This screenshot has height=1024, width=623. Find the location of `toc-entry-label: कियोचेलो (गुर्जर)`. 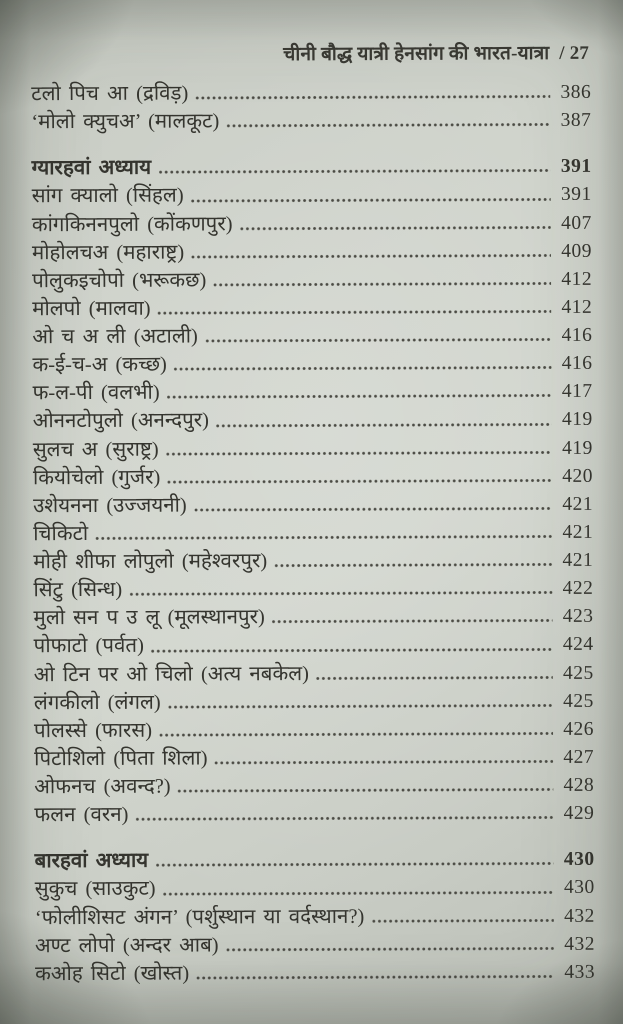

toc-entry-label: कियोचेलो (गुर्जर) is located at coordinates (96, 477).